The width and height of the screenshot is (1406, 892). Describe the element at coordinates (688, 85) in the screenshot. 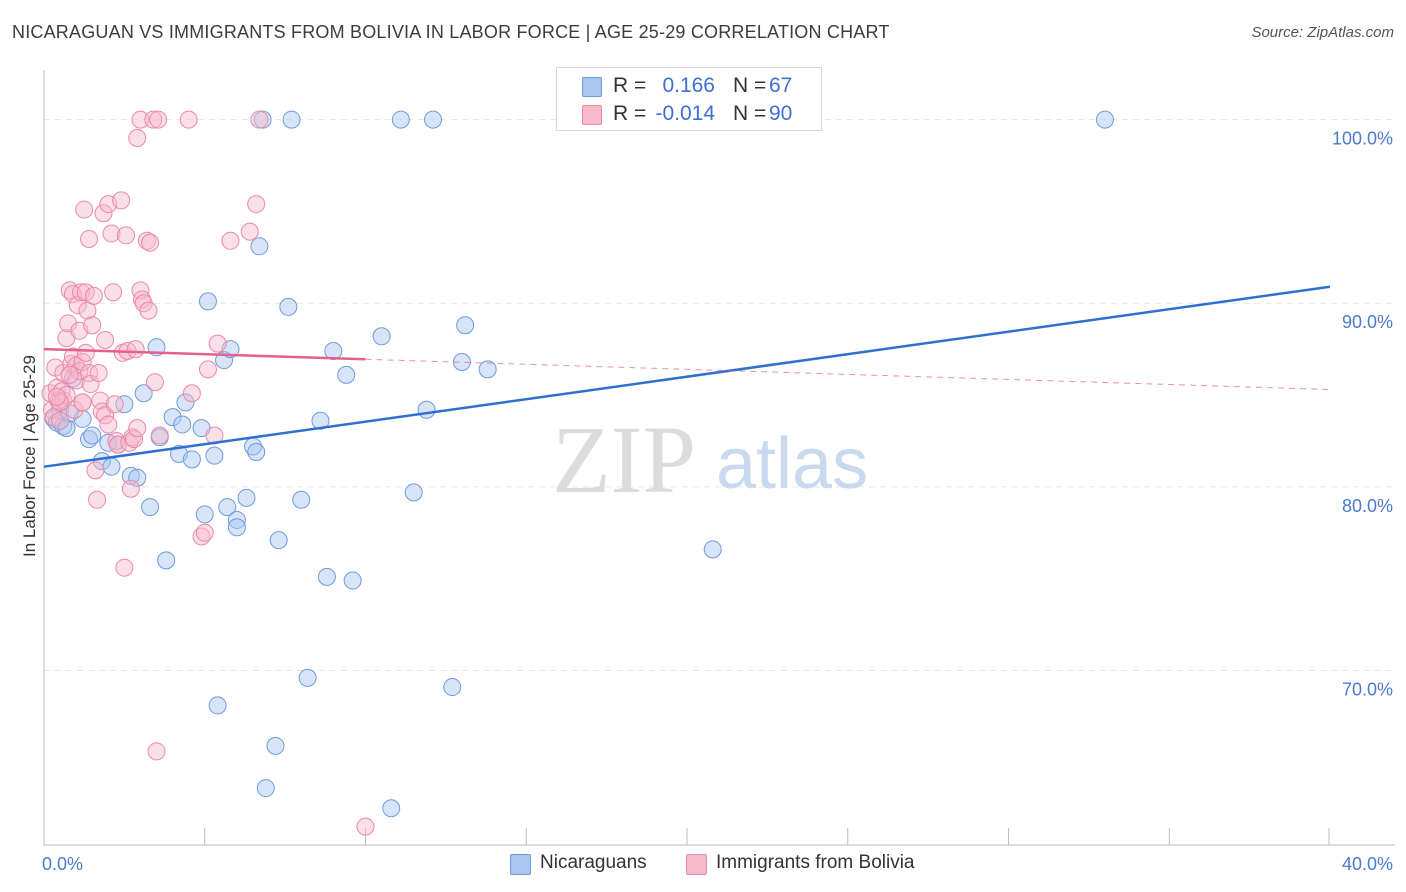

I see `legend-r-value: 0.166` at that location.